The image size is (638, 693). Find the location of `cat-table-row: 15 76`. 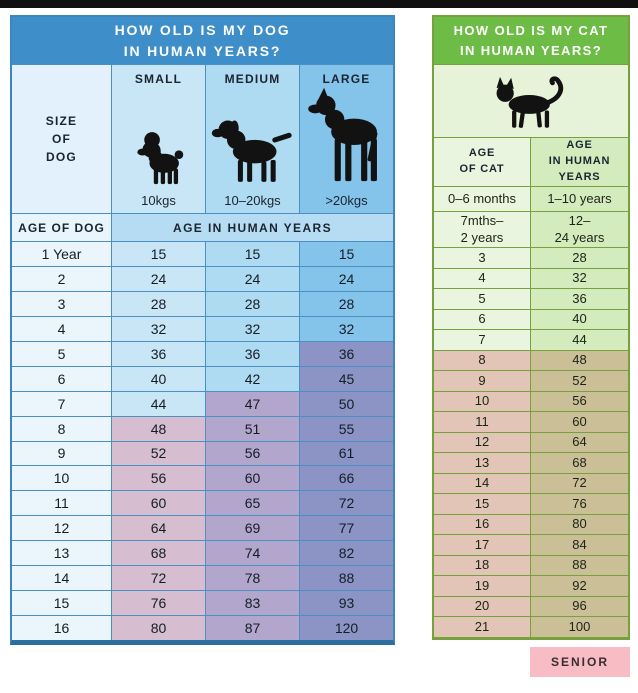

cat-table-row: 15 76 is located at coordinates (531, 503).